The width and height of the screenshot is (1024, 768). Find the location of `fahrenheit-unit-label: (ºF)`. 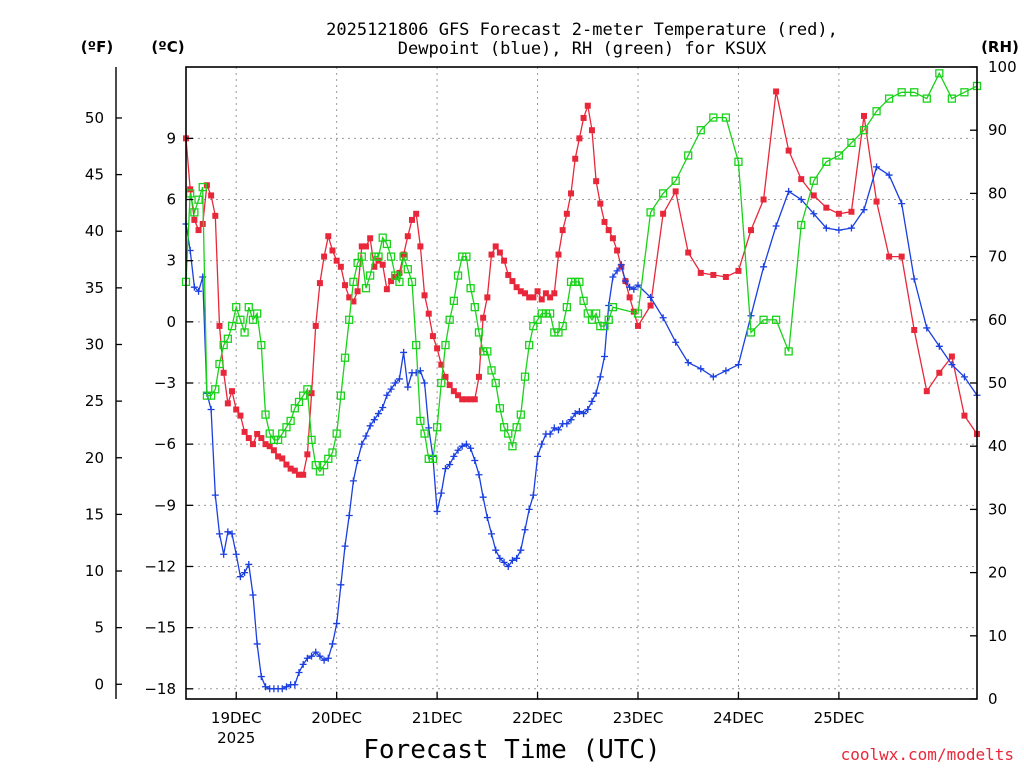

fahrenheit-unit-label: (ºF) is located at coordinates (97, 47).